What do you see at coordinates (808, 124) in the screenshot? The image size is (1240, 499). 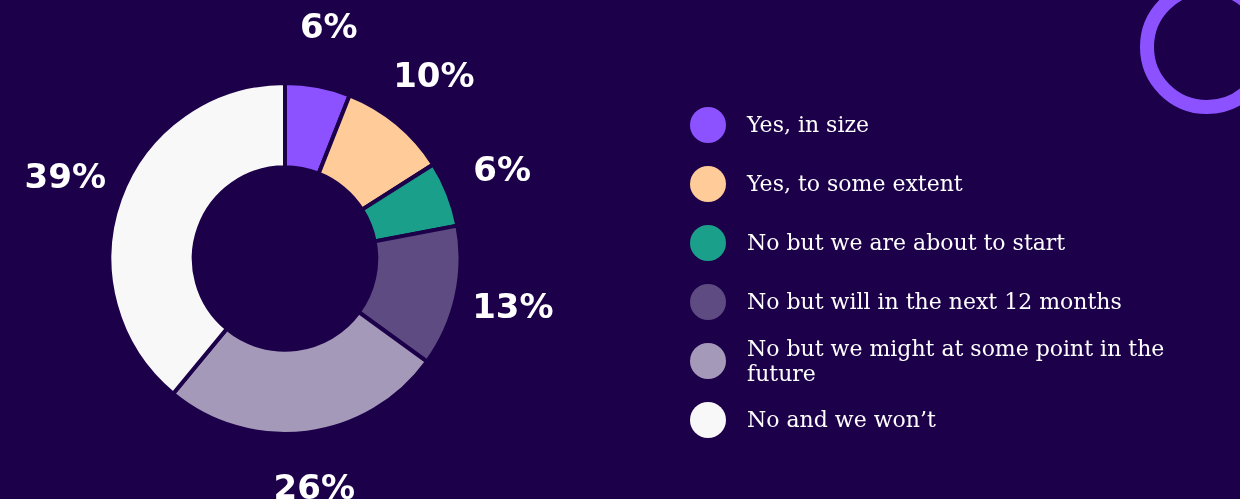 I see `legend-label: Yes, in size` at bounding box center [808, 124].